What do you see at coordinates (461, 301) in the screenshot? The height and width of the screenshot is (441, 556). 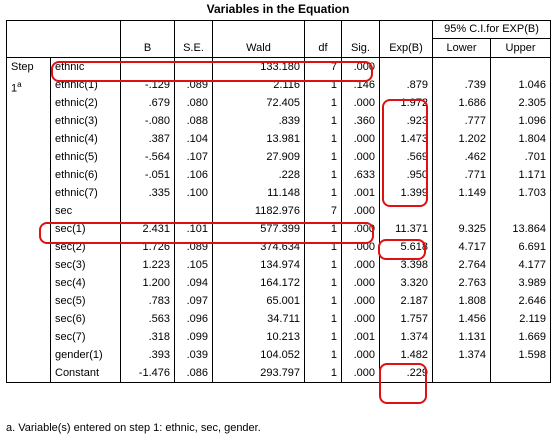 I see `cell-lower: 1.808` at bounding box center [461, 301].